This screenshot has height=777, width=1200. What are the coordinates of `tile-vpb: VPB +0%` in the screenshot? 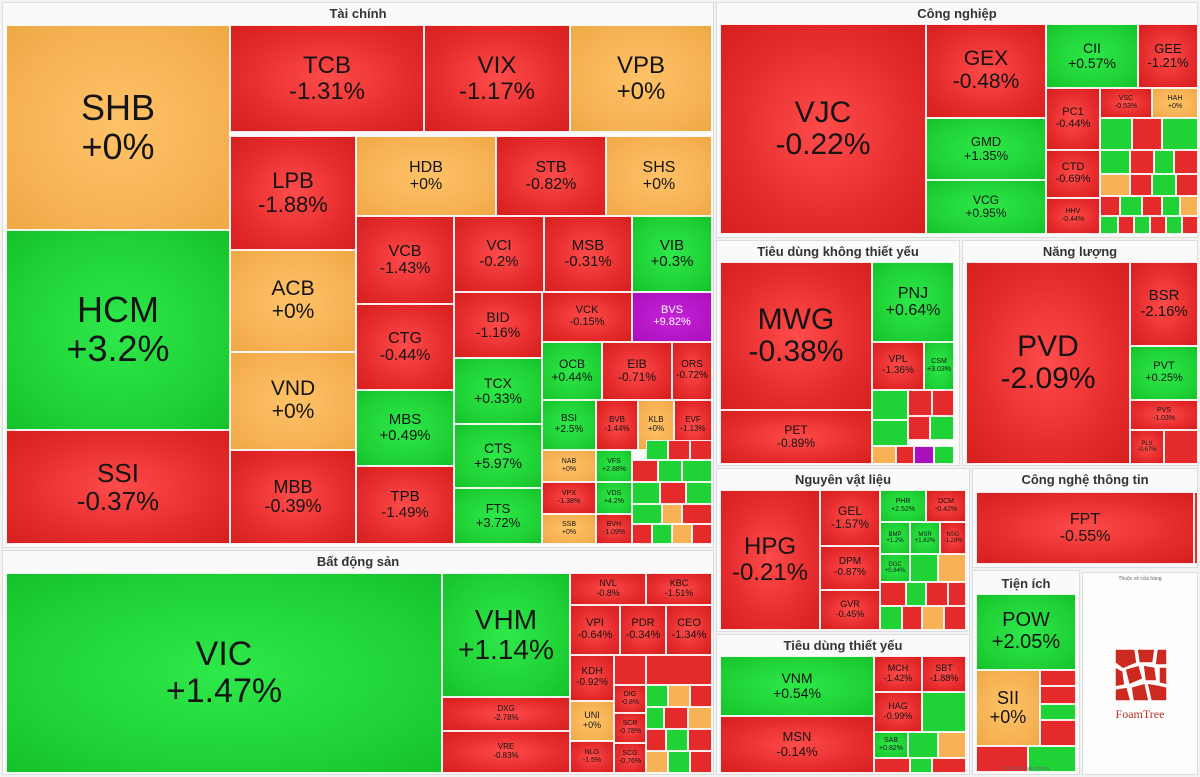 It's located at (641, 78).